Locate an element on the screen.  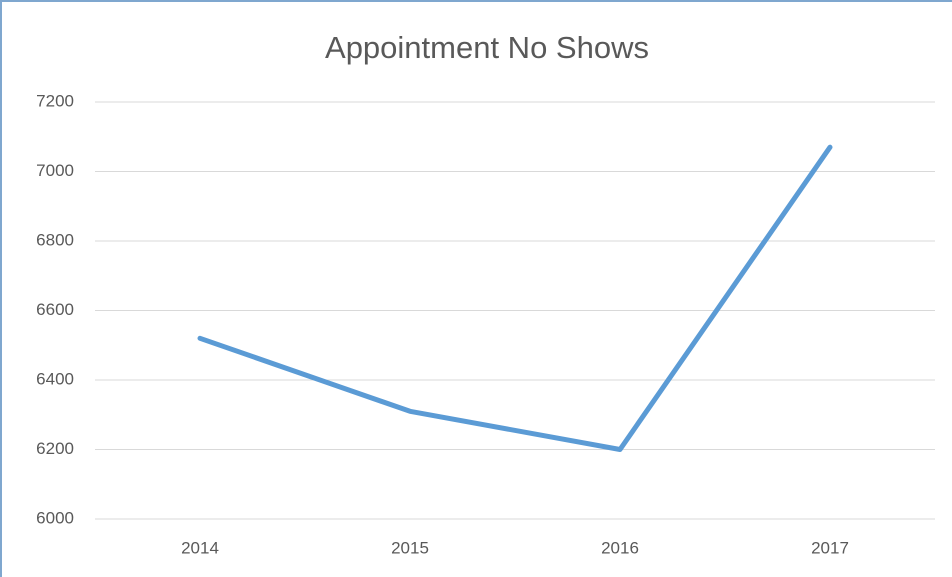
y-tick-label: 7200 is located at coordinates (55, 100).